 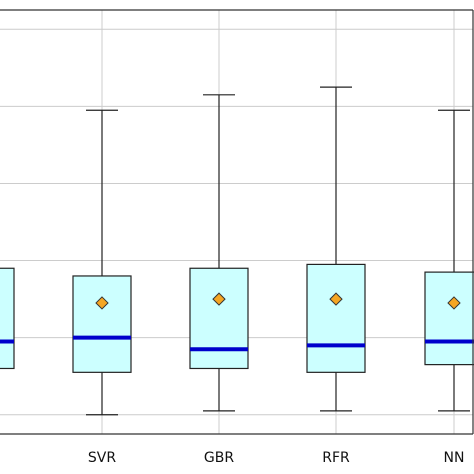 What do you see at coordinates (102, 262) in the screenshot?
I see `box-svr` at bounding box center [102, 262].